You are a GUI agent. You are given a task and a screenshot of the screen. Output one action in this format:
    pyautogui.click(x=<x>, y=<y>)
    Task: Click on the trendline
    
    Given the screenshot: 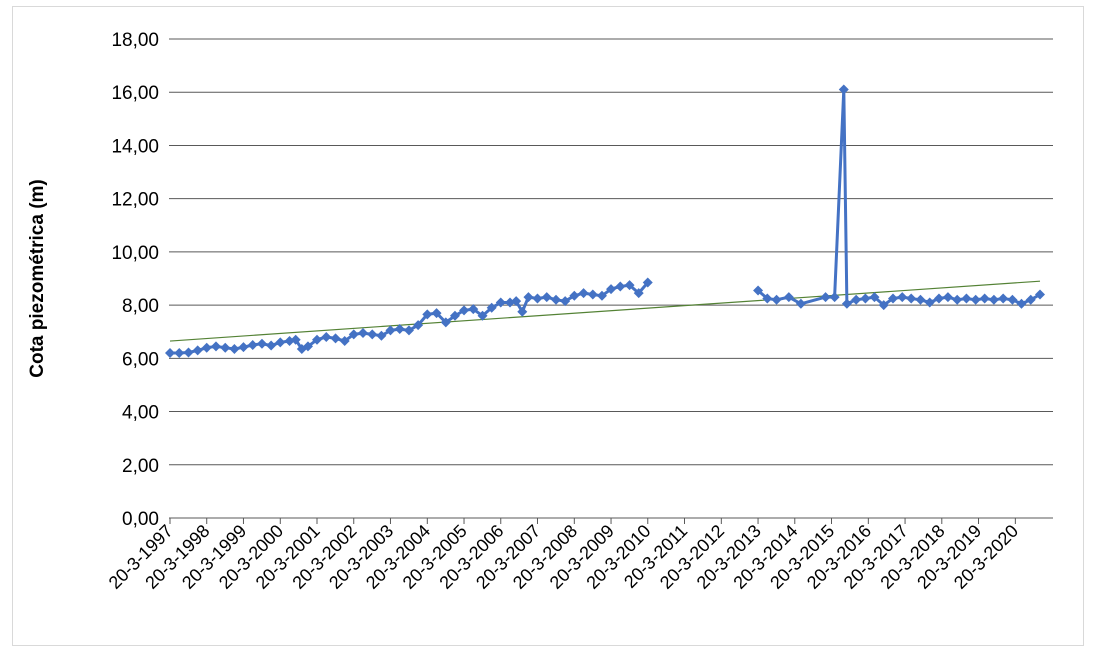 What is the action you would take?
    pyautogui.click(x=605, y=311)
    